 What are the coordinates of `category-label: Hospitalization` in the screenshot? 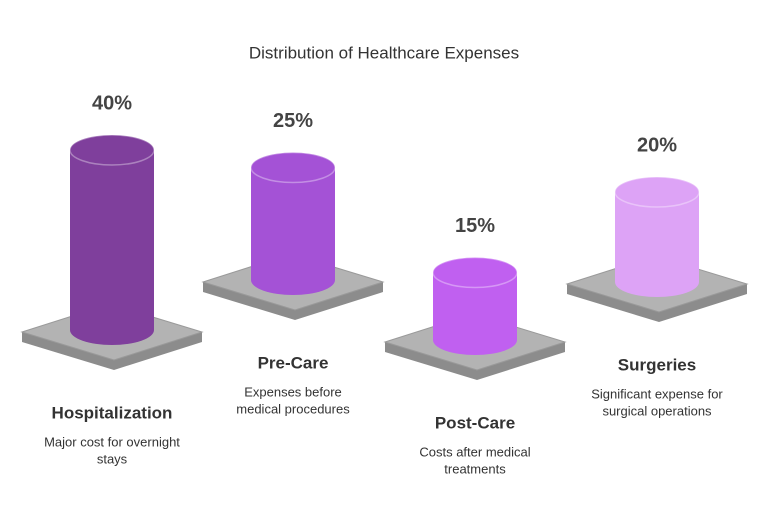 It's located at (112, 412).